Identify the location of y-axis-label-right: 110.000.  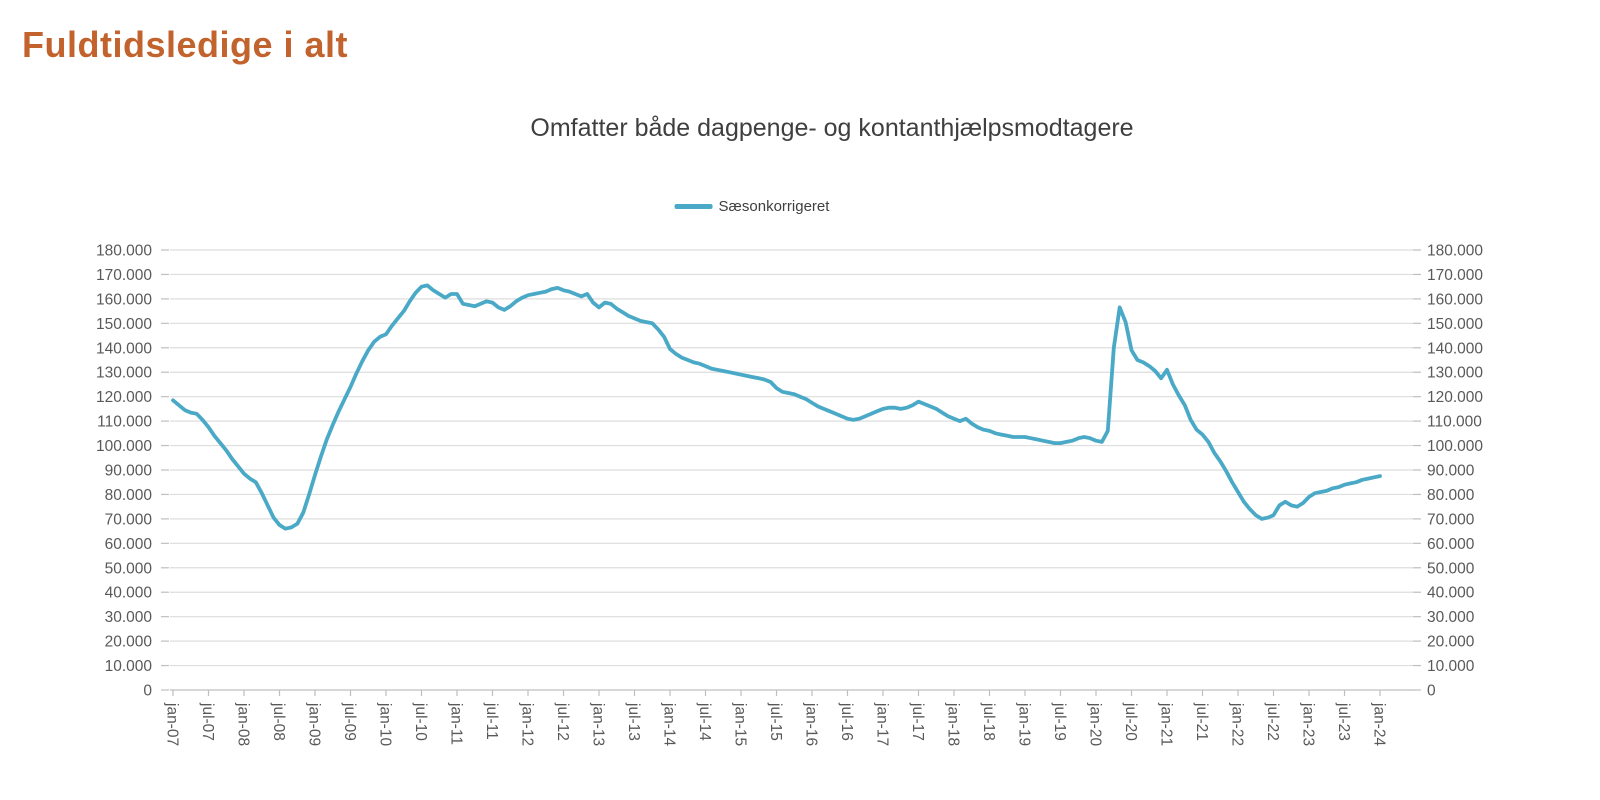
(1454, 422).